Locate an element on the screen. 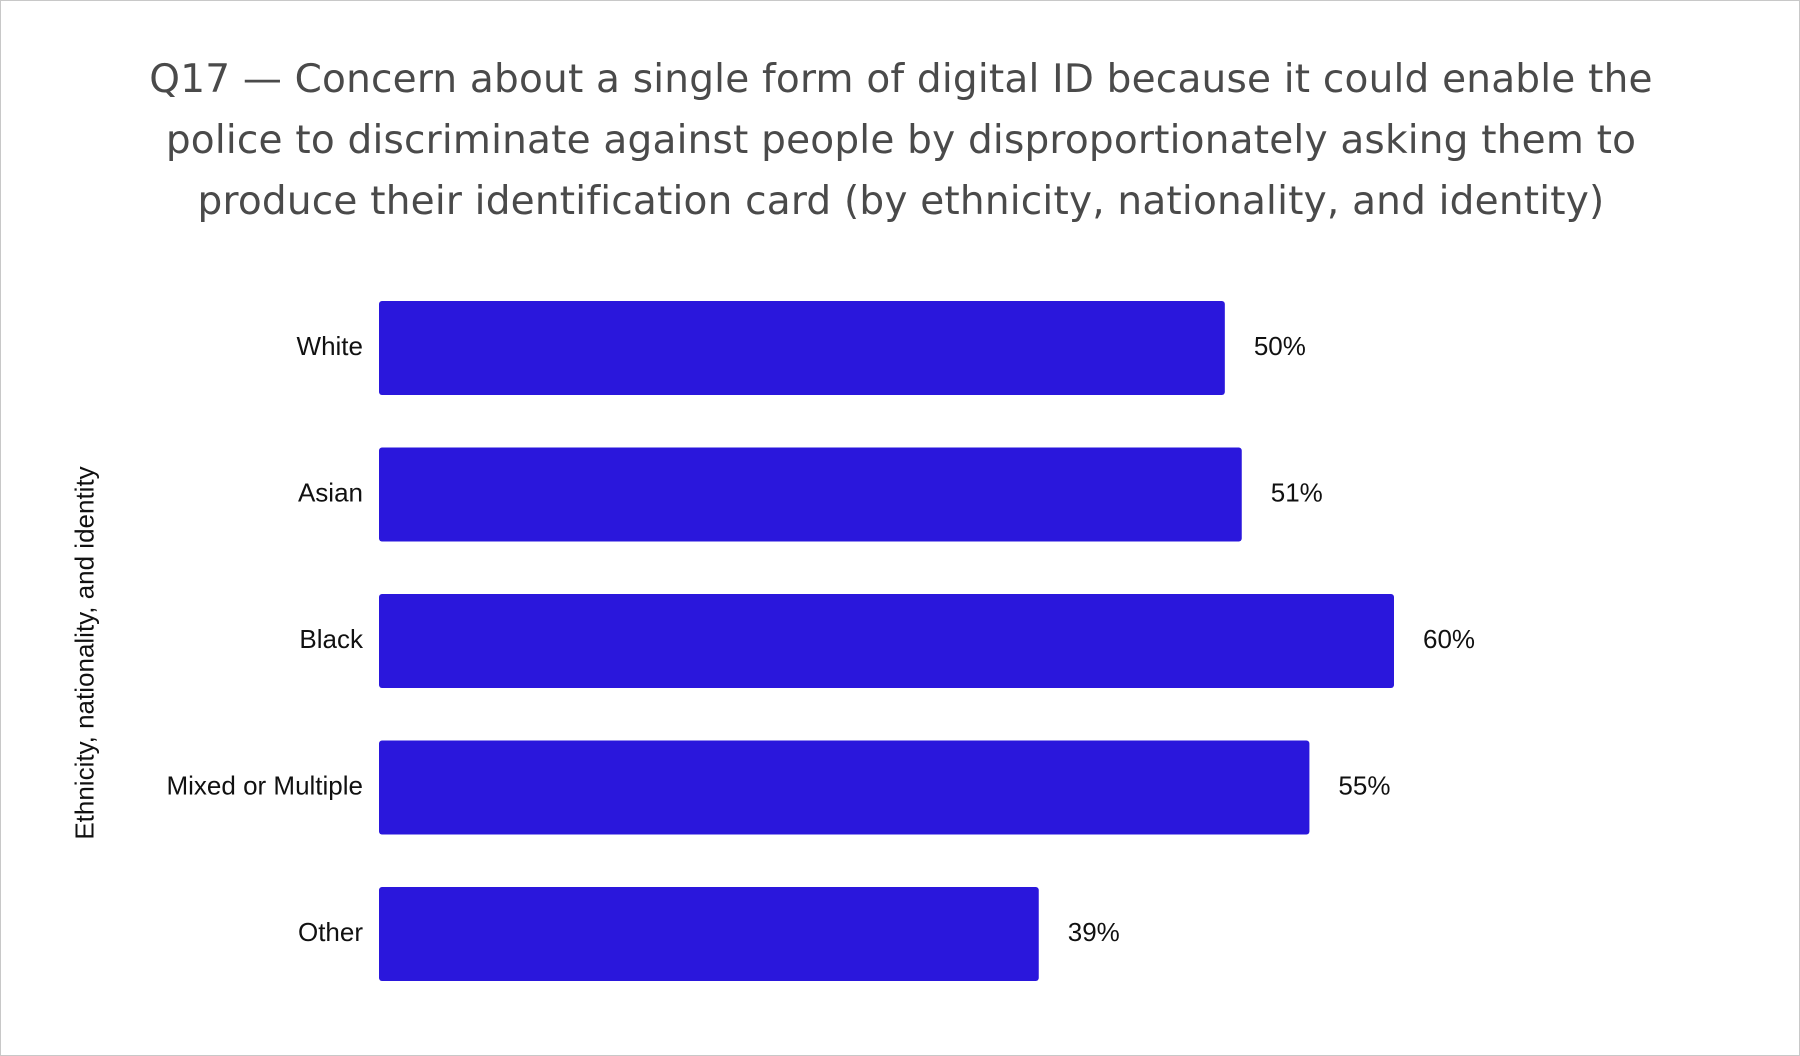 The height and width of the screenshot is (1056, 1800). value-label-mixed-or-multiple: 55% is located at coordinates (1364, 785).